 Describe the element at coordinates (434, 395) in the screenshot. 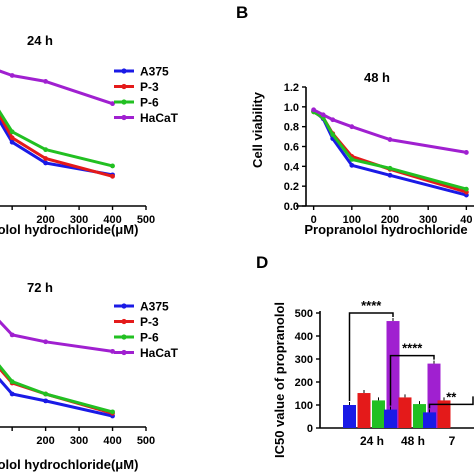

I see `bar-hacat` at that location.